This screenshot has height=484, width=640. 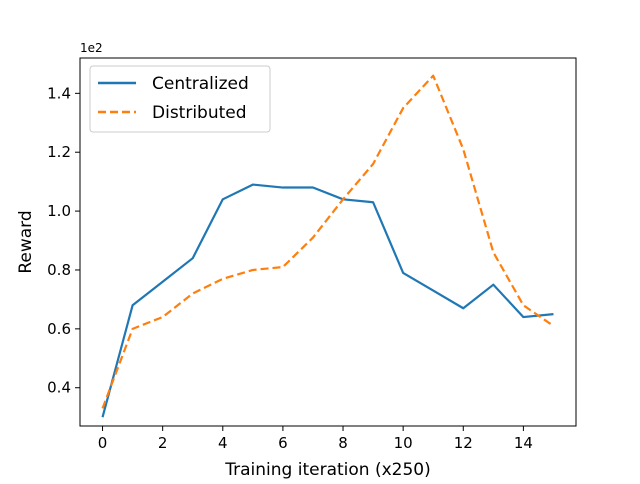 I want to click on x-tick-label: 8, so click(x=343, y=443).